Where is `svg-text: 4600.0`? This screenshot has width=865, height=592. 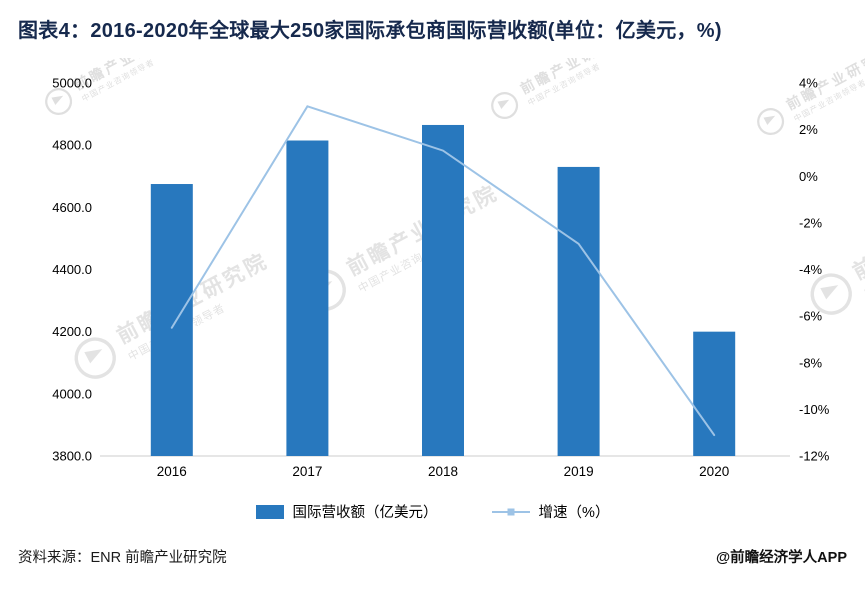
svg-text: 4600.0 is located at coordinates (72, 207).